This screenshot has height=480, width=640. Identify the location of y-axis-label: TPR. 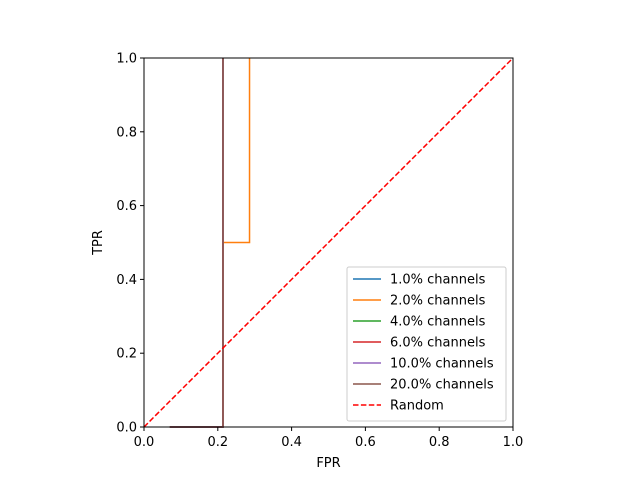
(98, 243).